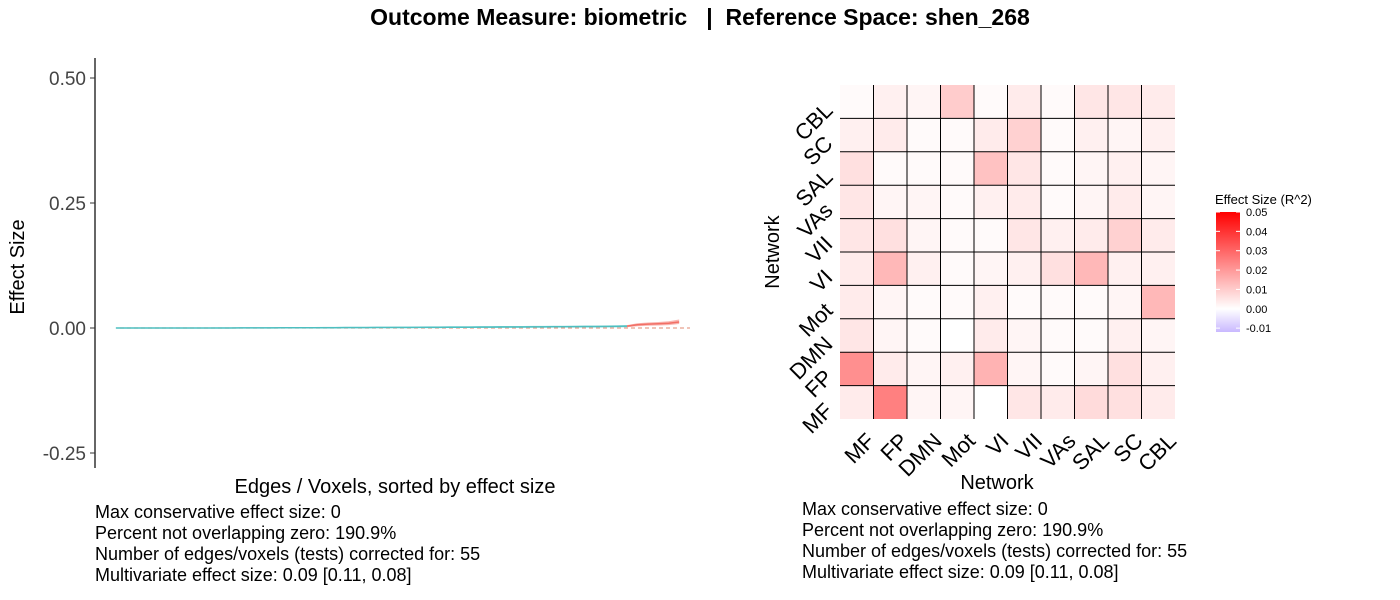 The image size is (1400, 600). What do you see at coordinates (653, 324) in the screenshot?
I see `effect-line-high` at bounding box center [653, 324].